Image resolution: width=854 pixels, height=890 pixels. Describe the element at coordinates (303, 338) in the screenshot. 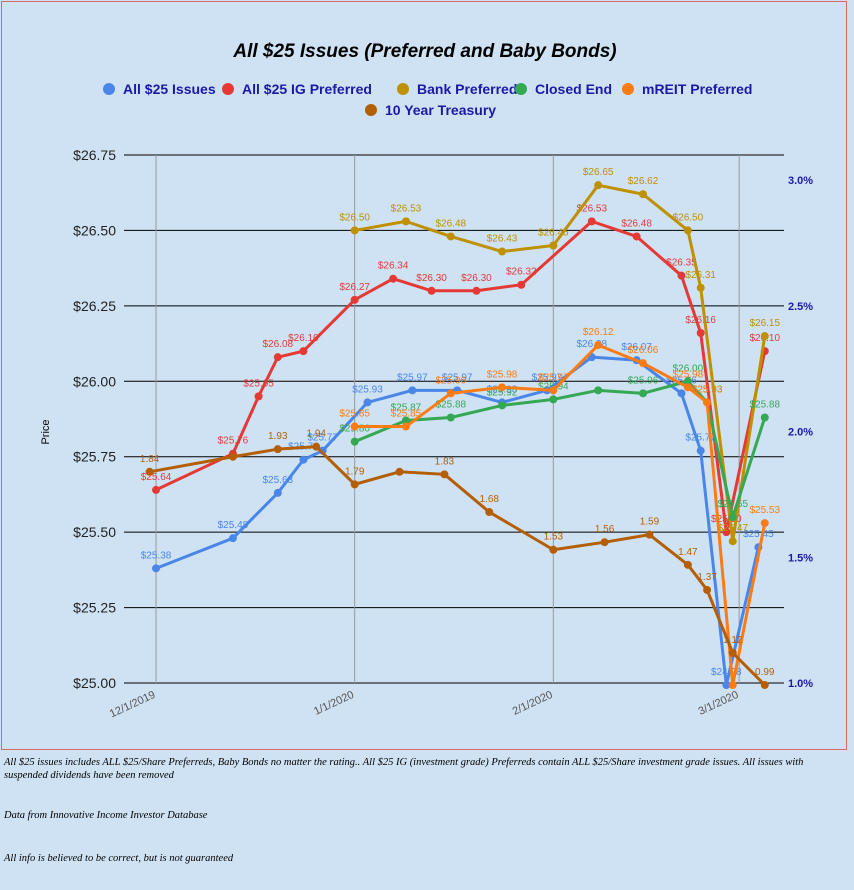

I see `data-label: $26.10` at that location.